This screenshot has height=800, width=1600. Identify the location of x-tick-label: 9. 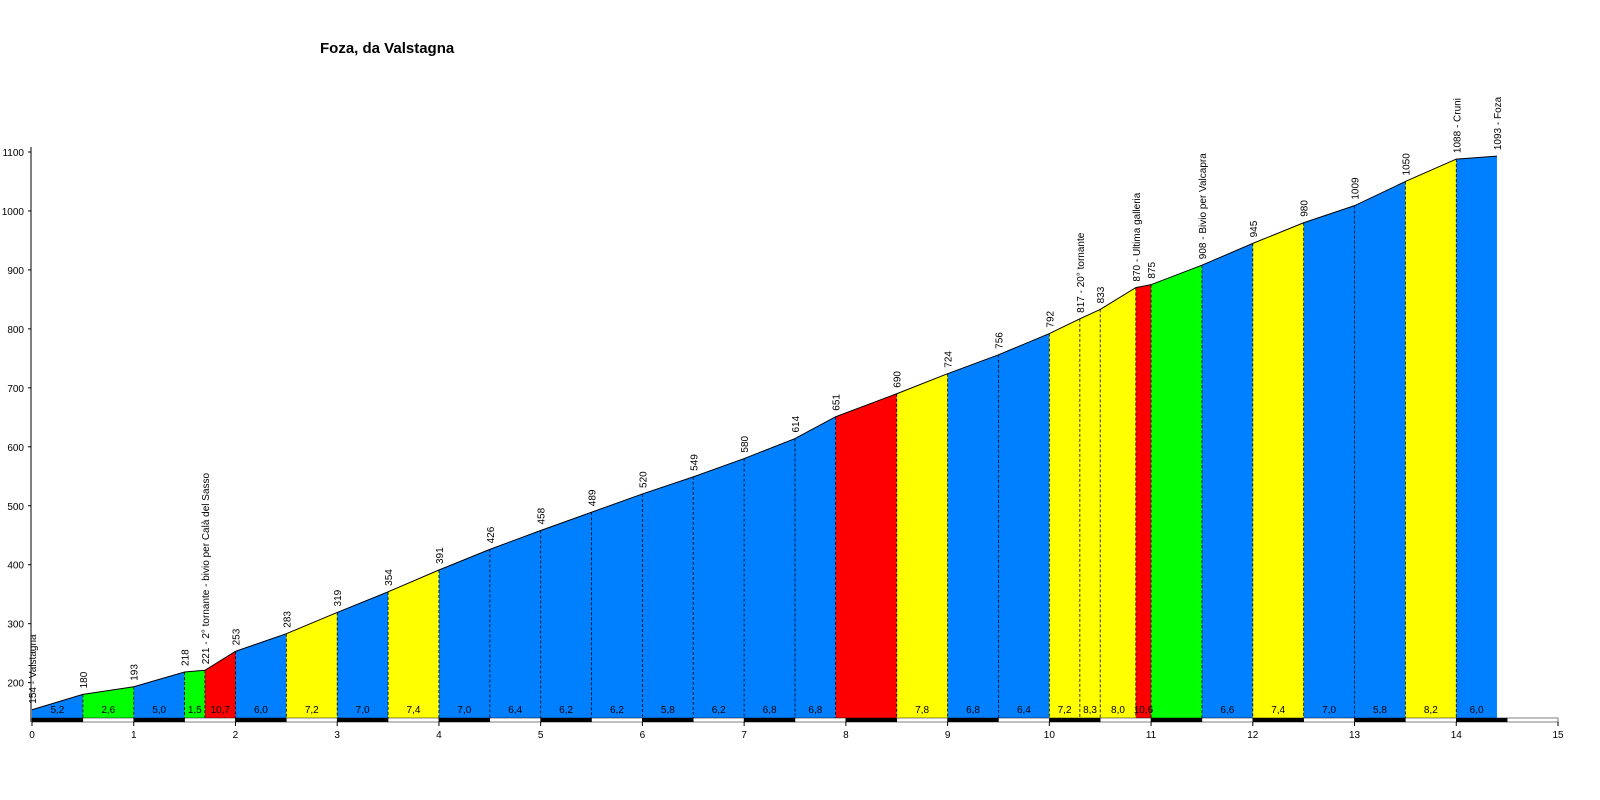
(948, 735).